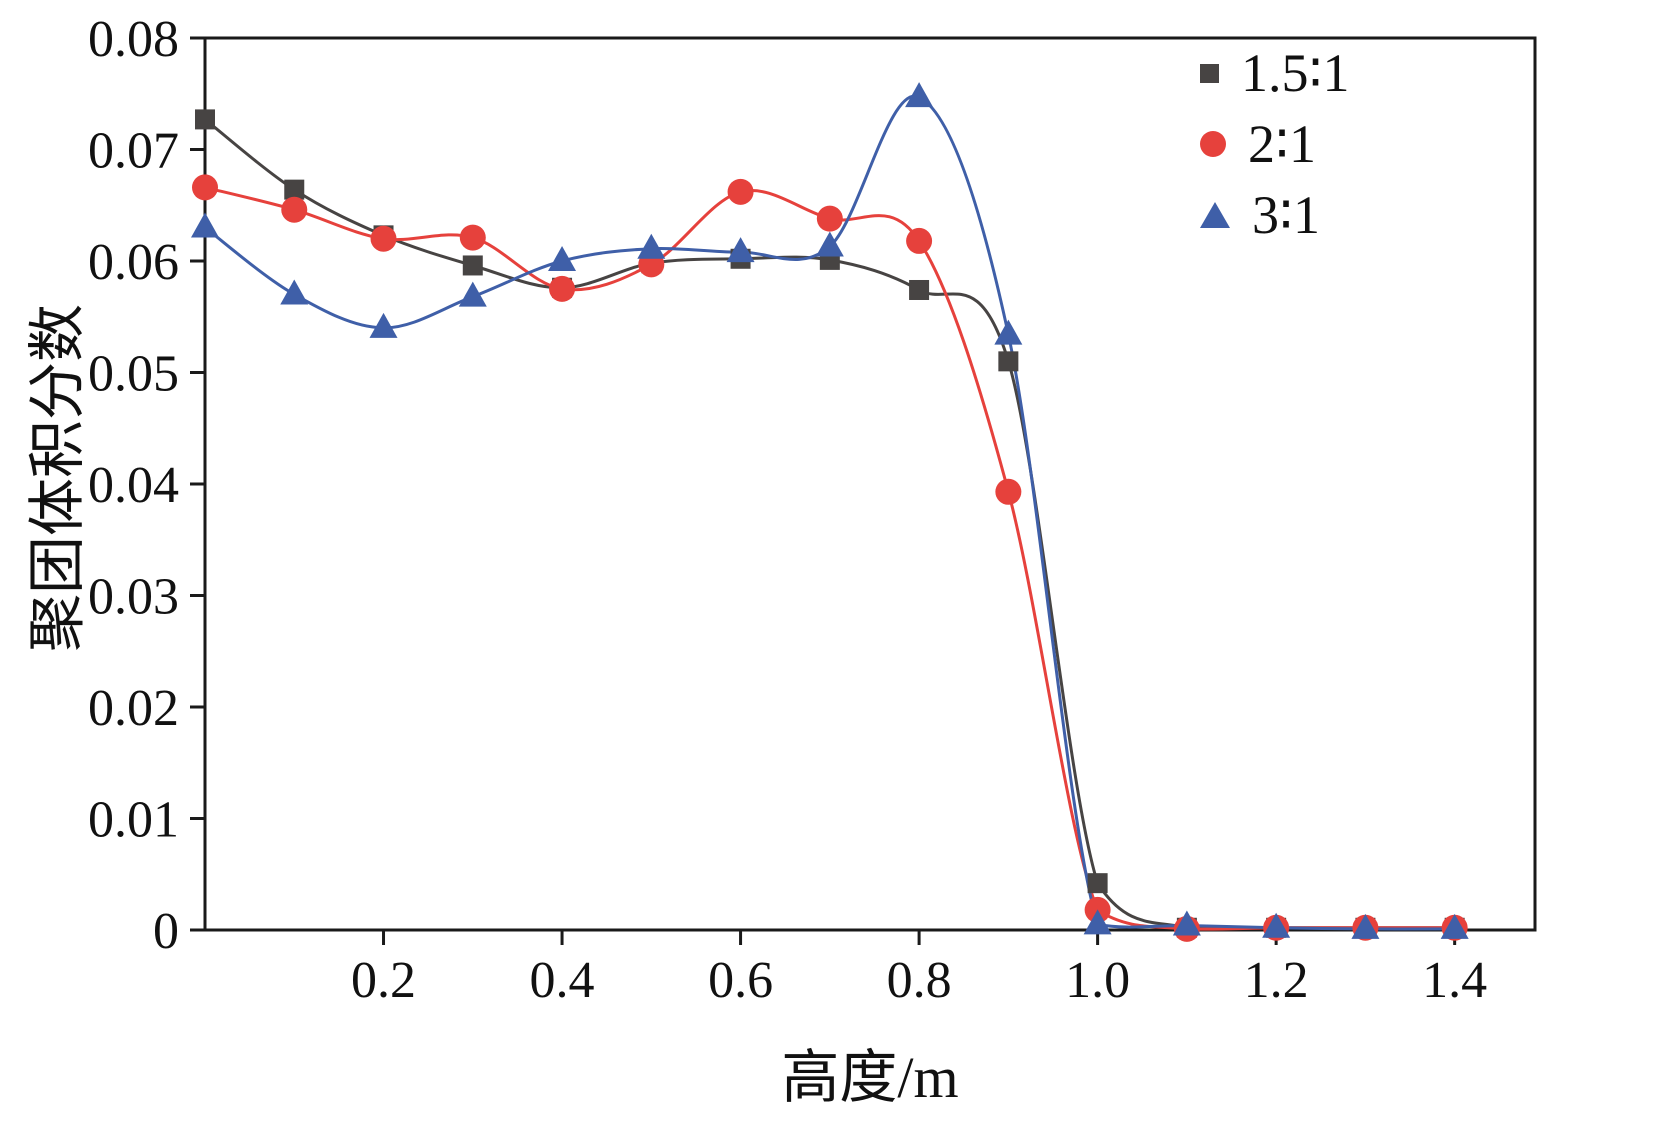 The image size is (1662, 1142). Describe the element at coordinates (562, 980) in the screenshot. I see `x-tick-label: 0.4` at that location.